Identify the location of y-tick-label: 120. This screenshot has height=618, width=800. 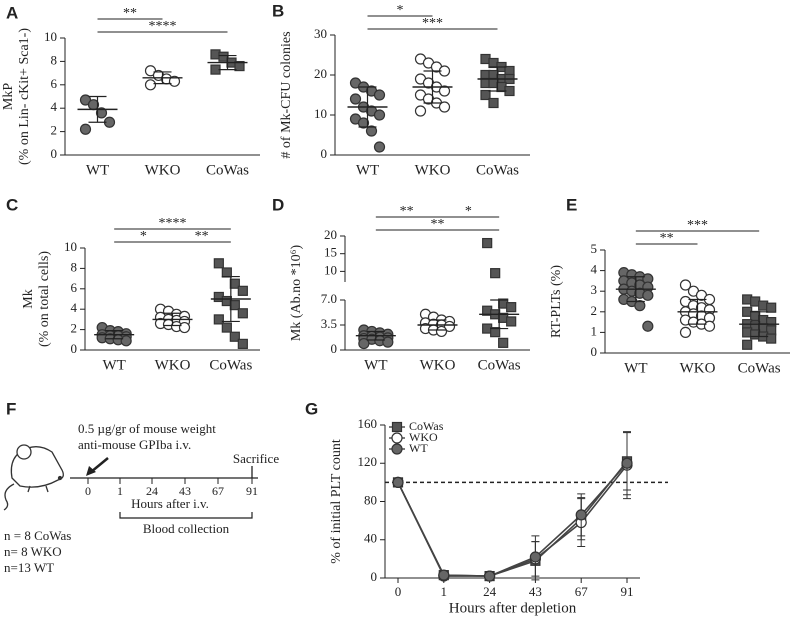
(368, 461).